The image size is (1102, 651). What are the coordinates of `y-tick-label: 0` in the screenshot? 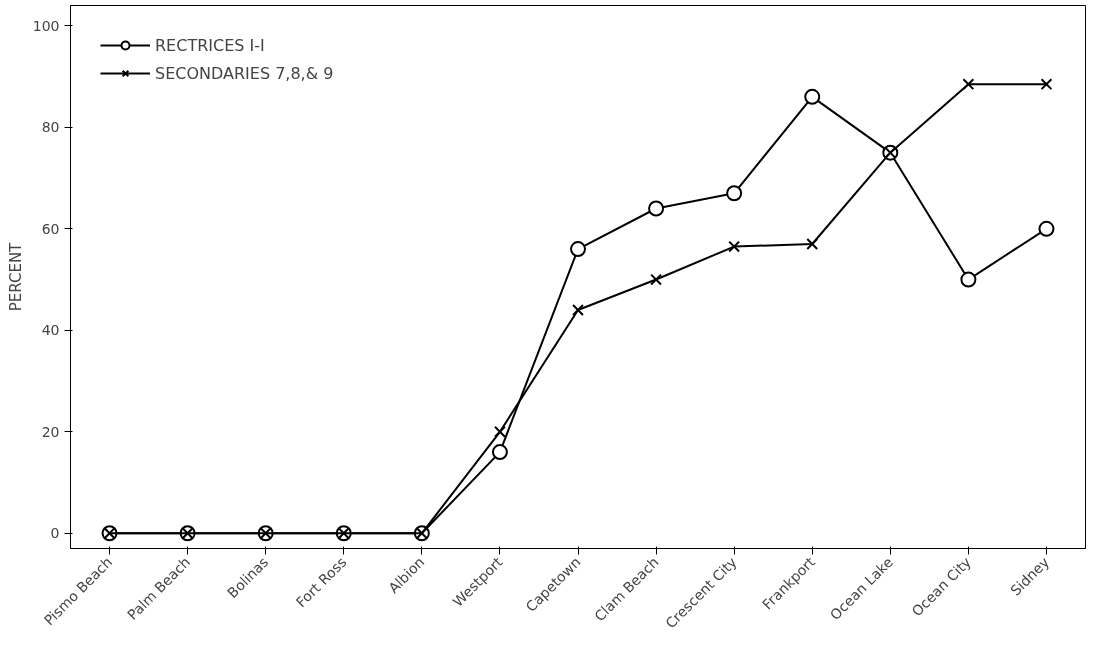 It's located at (55, 533).